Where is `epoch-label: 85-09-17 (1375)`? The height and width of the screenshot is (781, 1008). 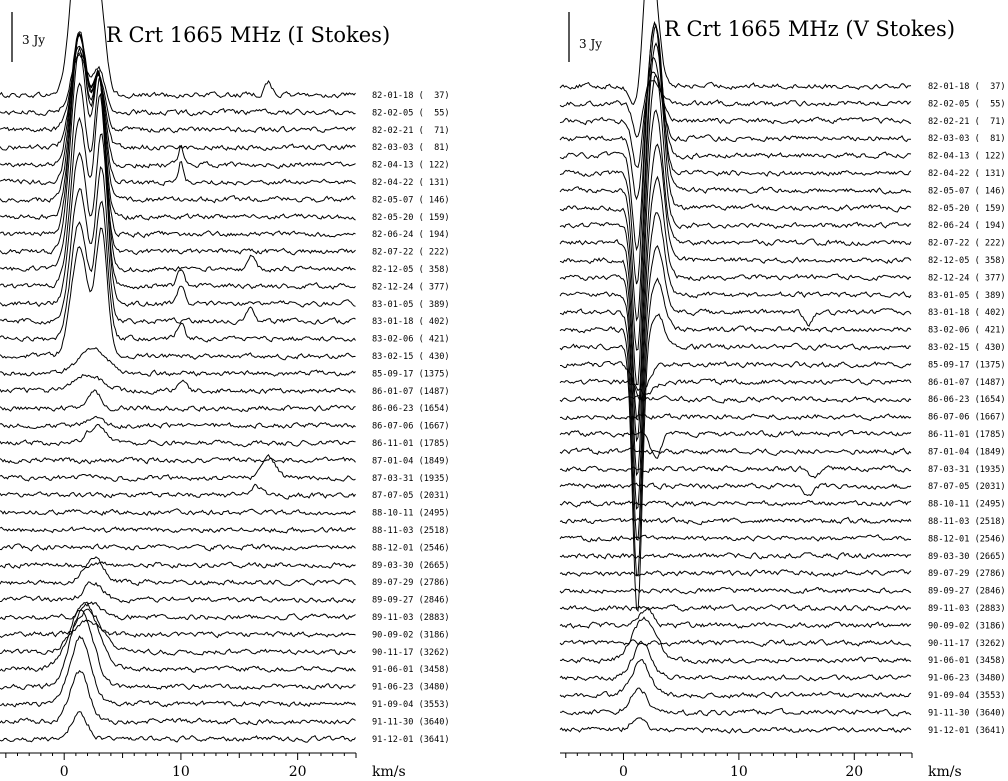 epoch-label: 85-09-17 (1375) is located at coordinates (411, 374).